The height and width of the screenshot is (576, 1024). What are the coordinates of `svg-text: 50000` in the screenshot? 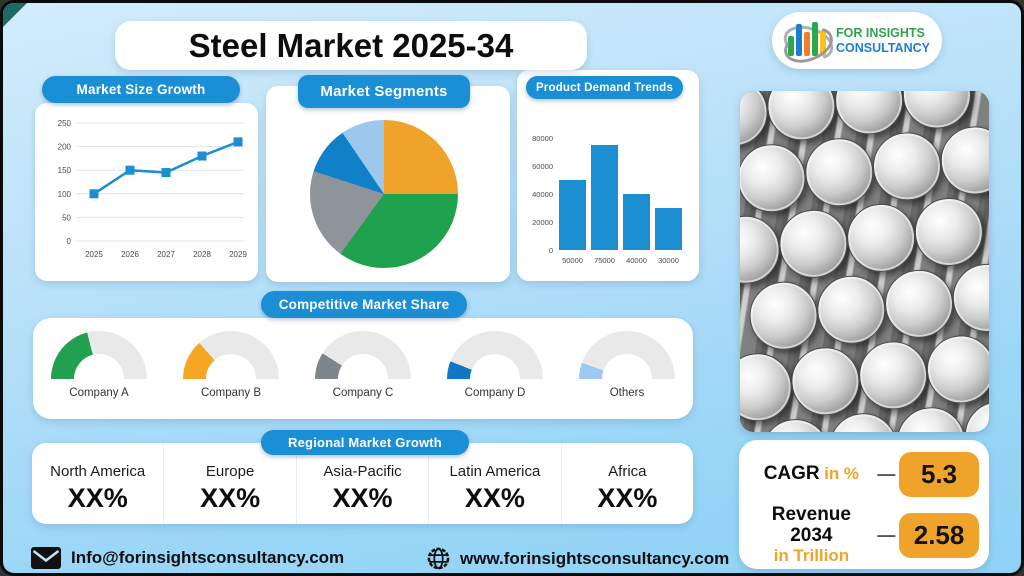 It's located at (572, 260).